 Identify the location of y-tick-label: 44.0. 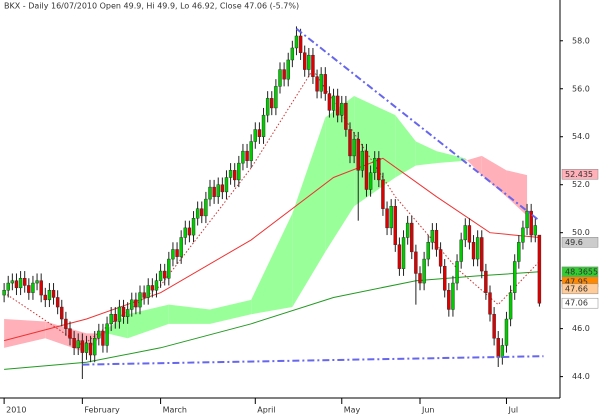
(581, 376).